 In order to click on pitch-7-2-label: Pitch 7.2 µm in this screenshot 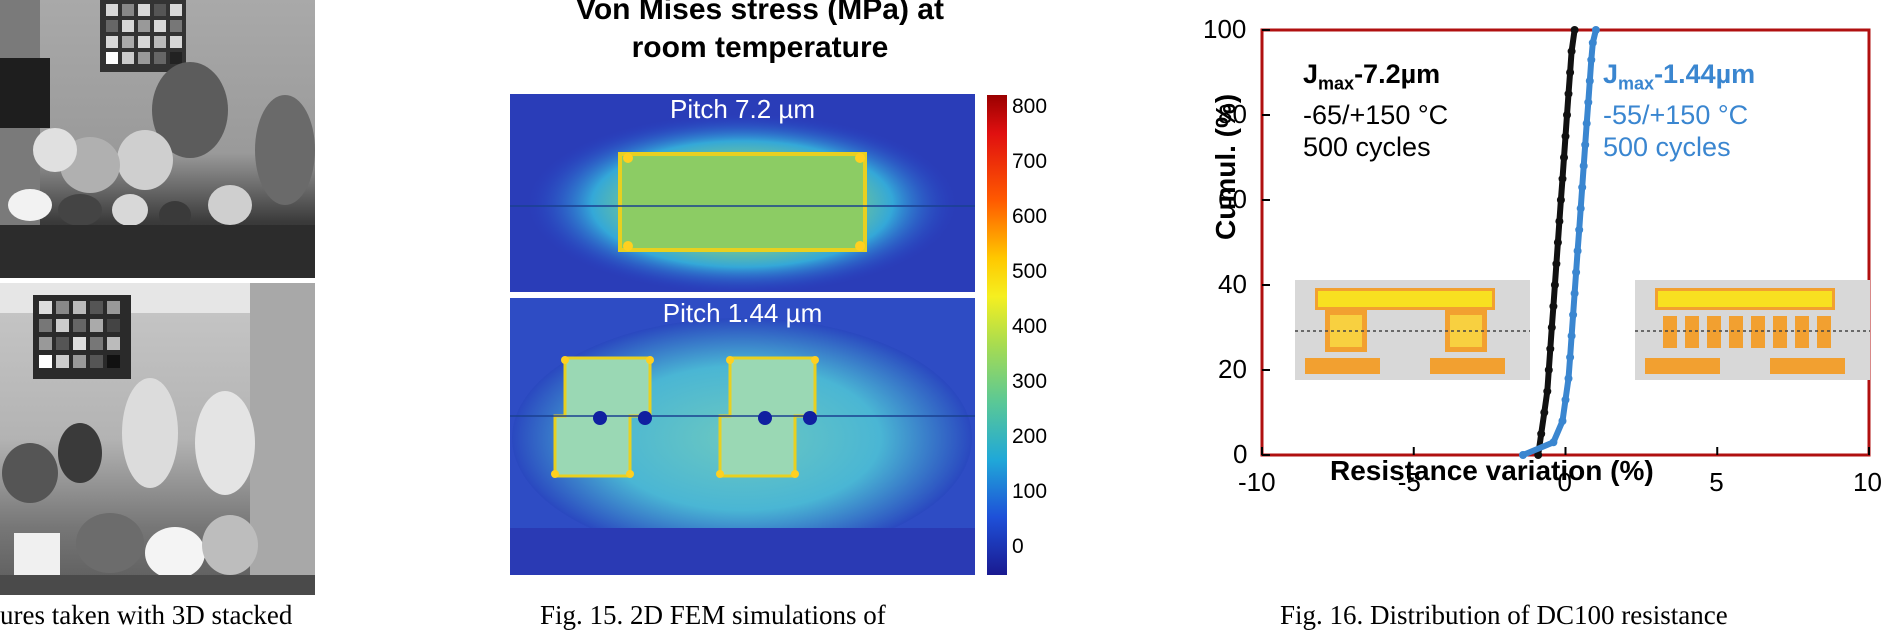, I will do `click(742, 109)`.